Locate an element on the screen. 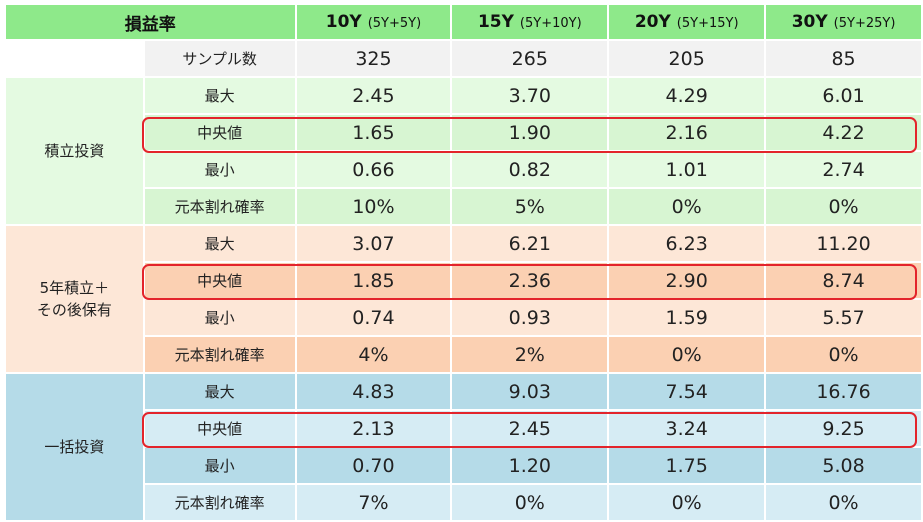 This screenshot has width=923, height=522. cell-value: 7.54 is located at coordinates (687, 391).